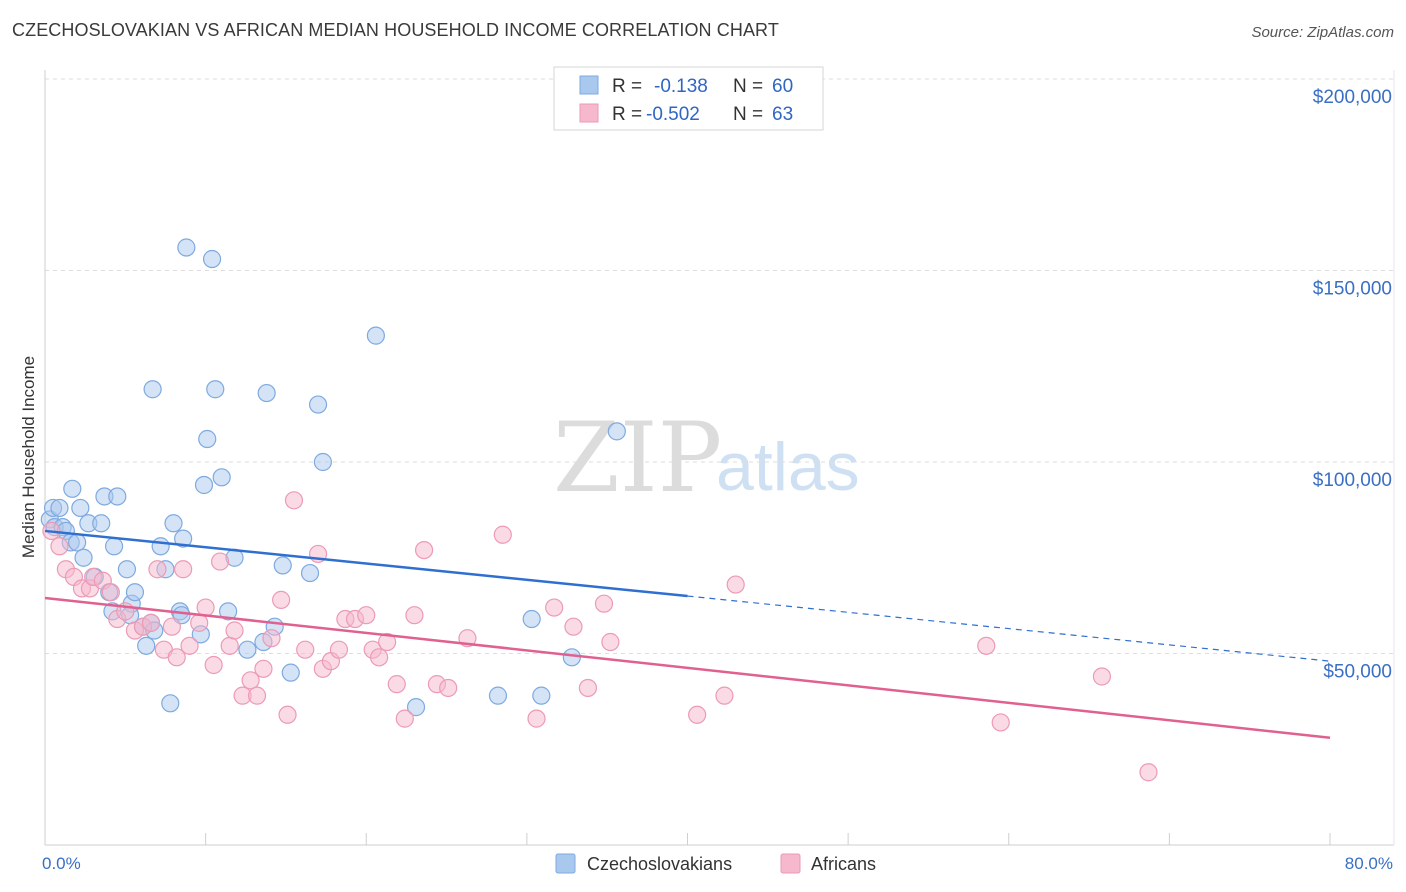  Describe the element at coordinates (366, 563) in the screenshot. I see `trendline-czechoslovakians` at that location.